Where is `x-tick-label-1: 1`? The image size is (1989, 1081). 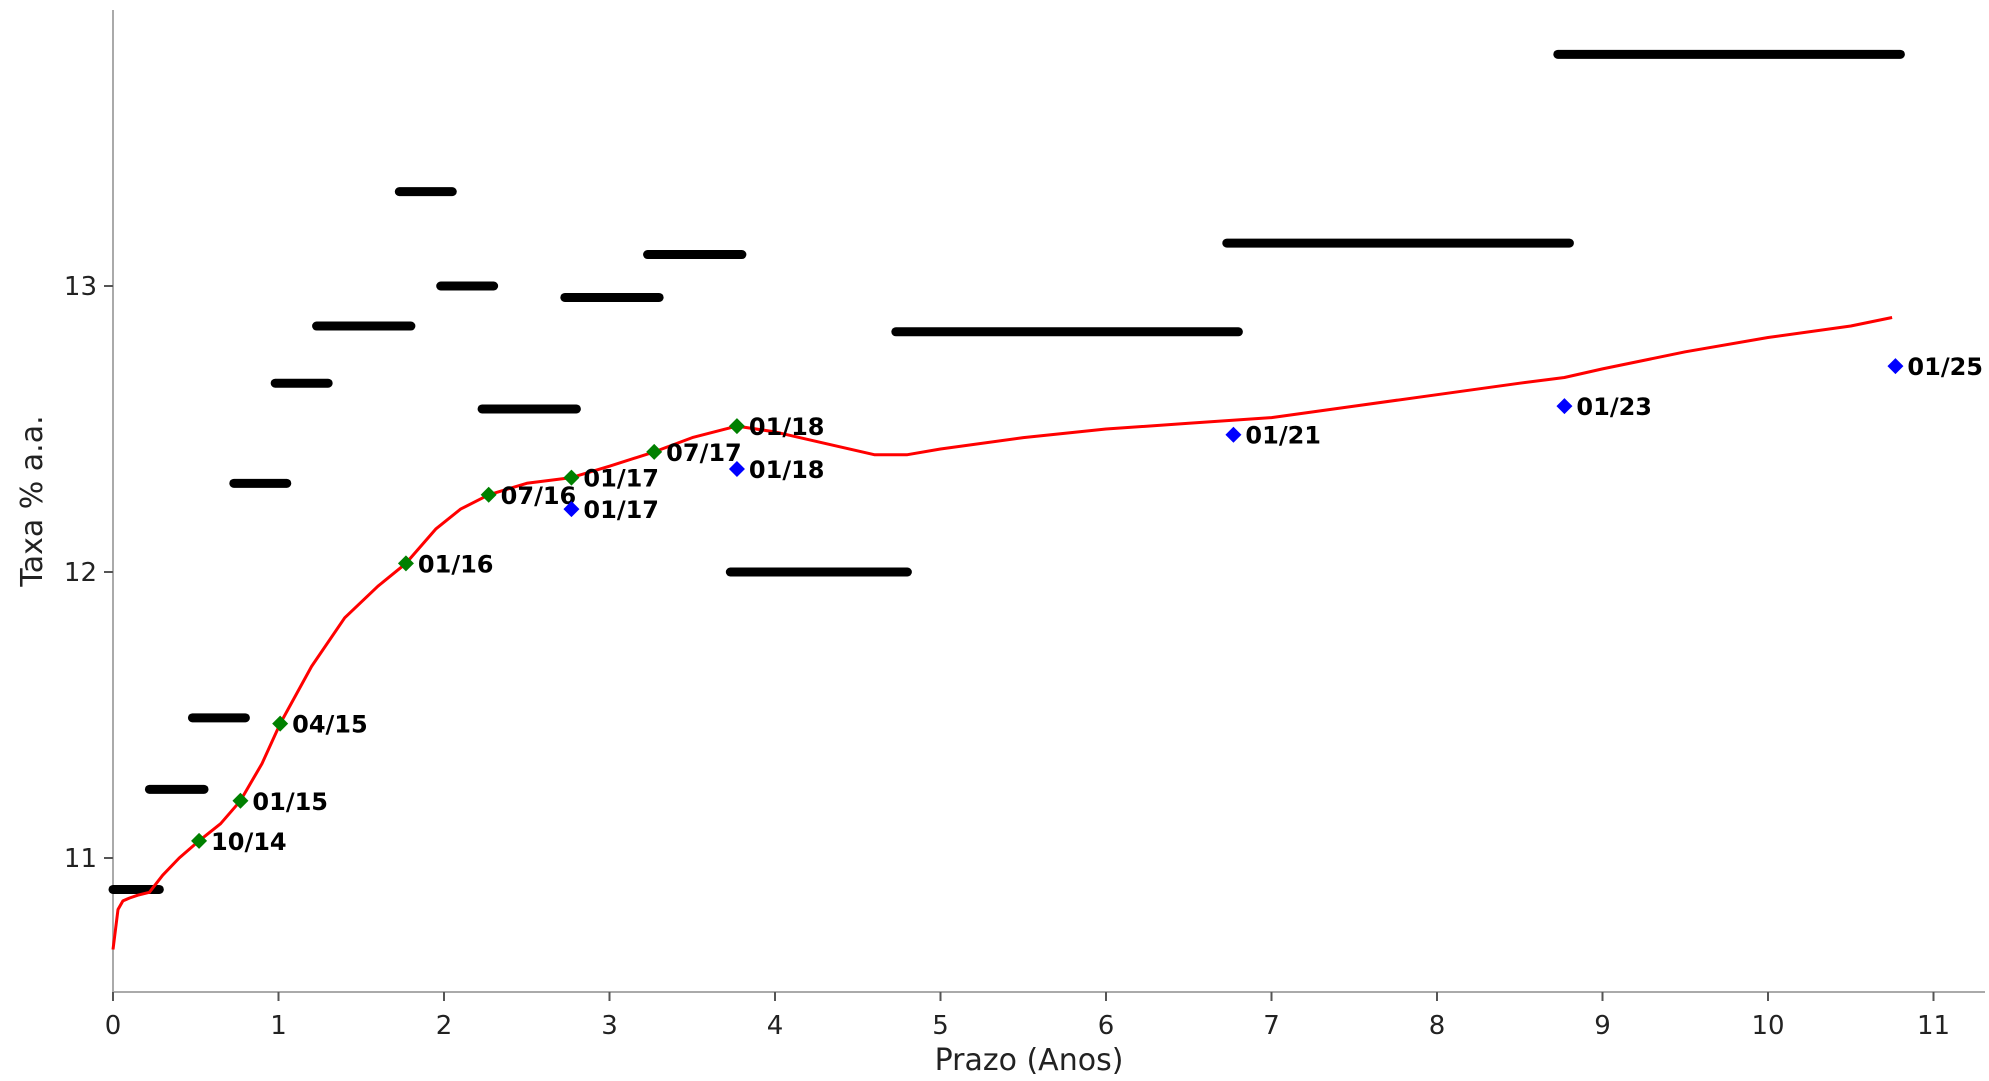
x-tick-label-1: 1 is located at coordinates (278, 1026).